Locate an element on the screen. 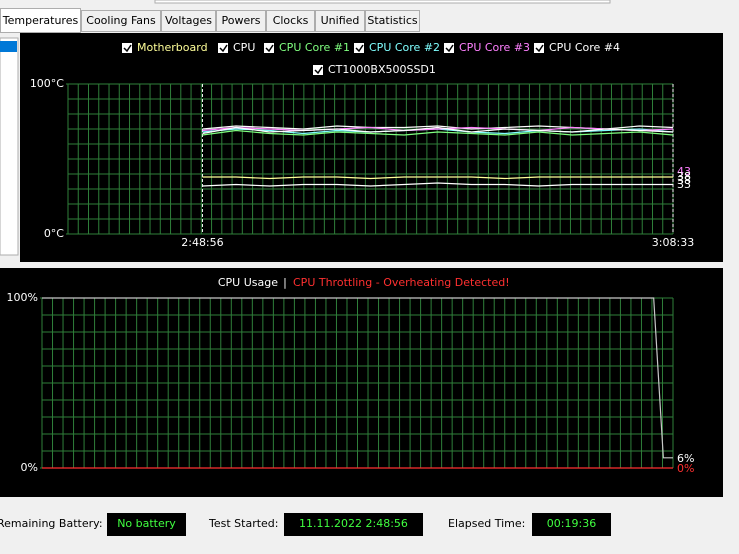 This screenshot has width=739, height=554. status-value: 11.11.2022 2:48:56 is located at coordinates (353, 523).